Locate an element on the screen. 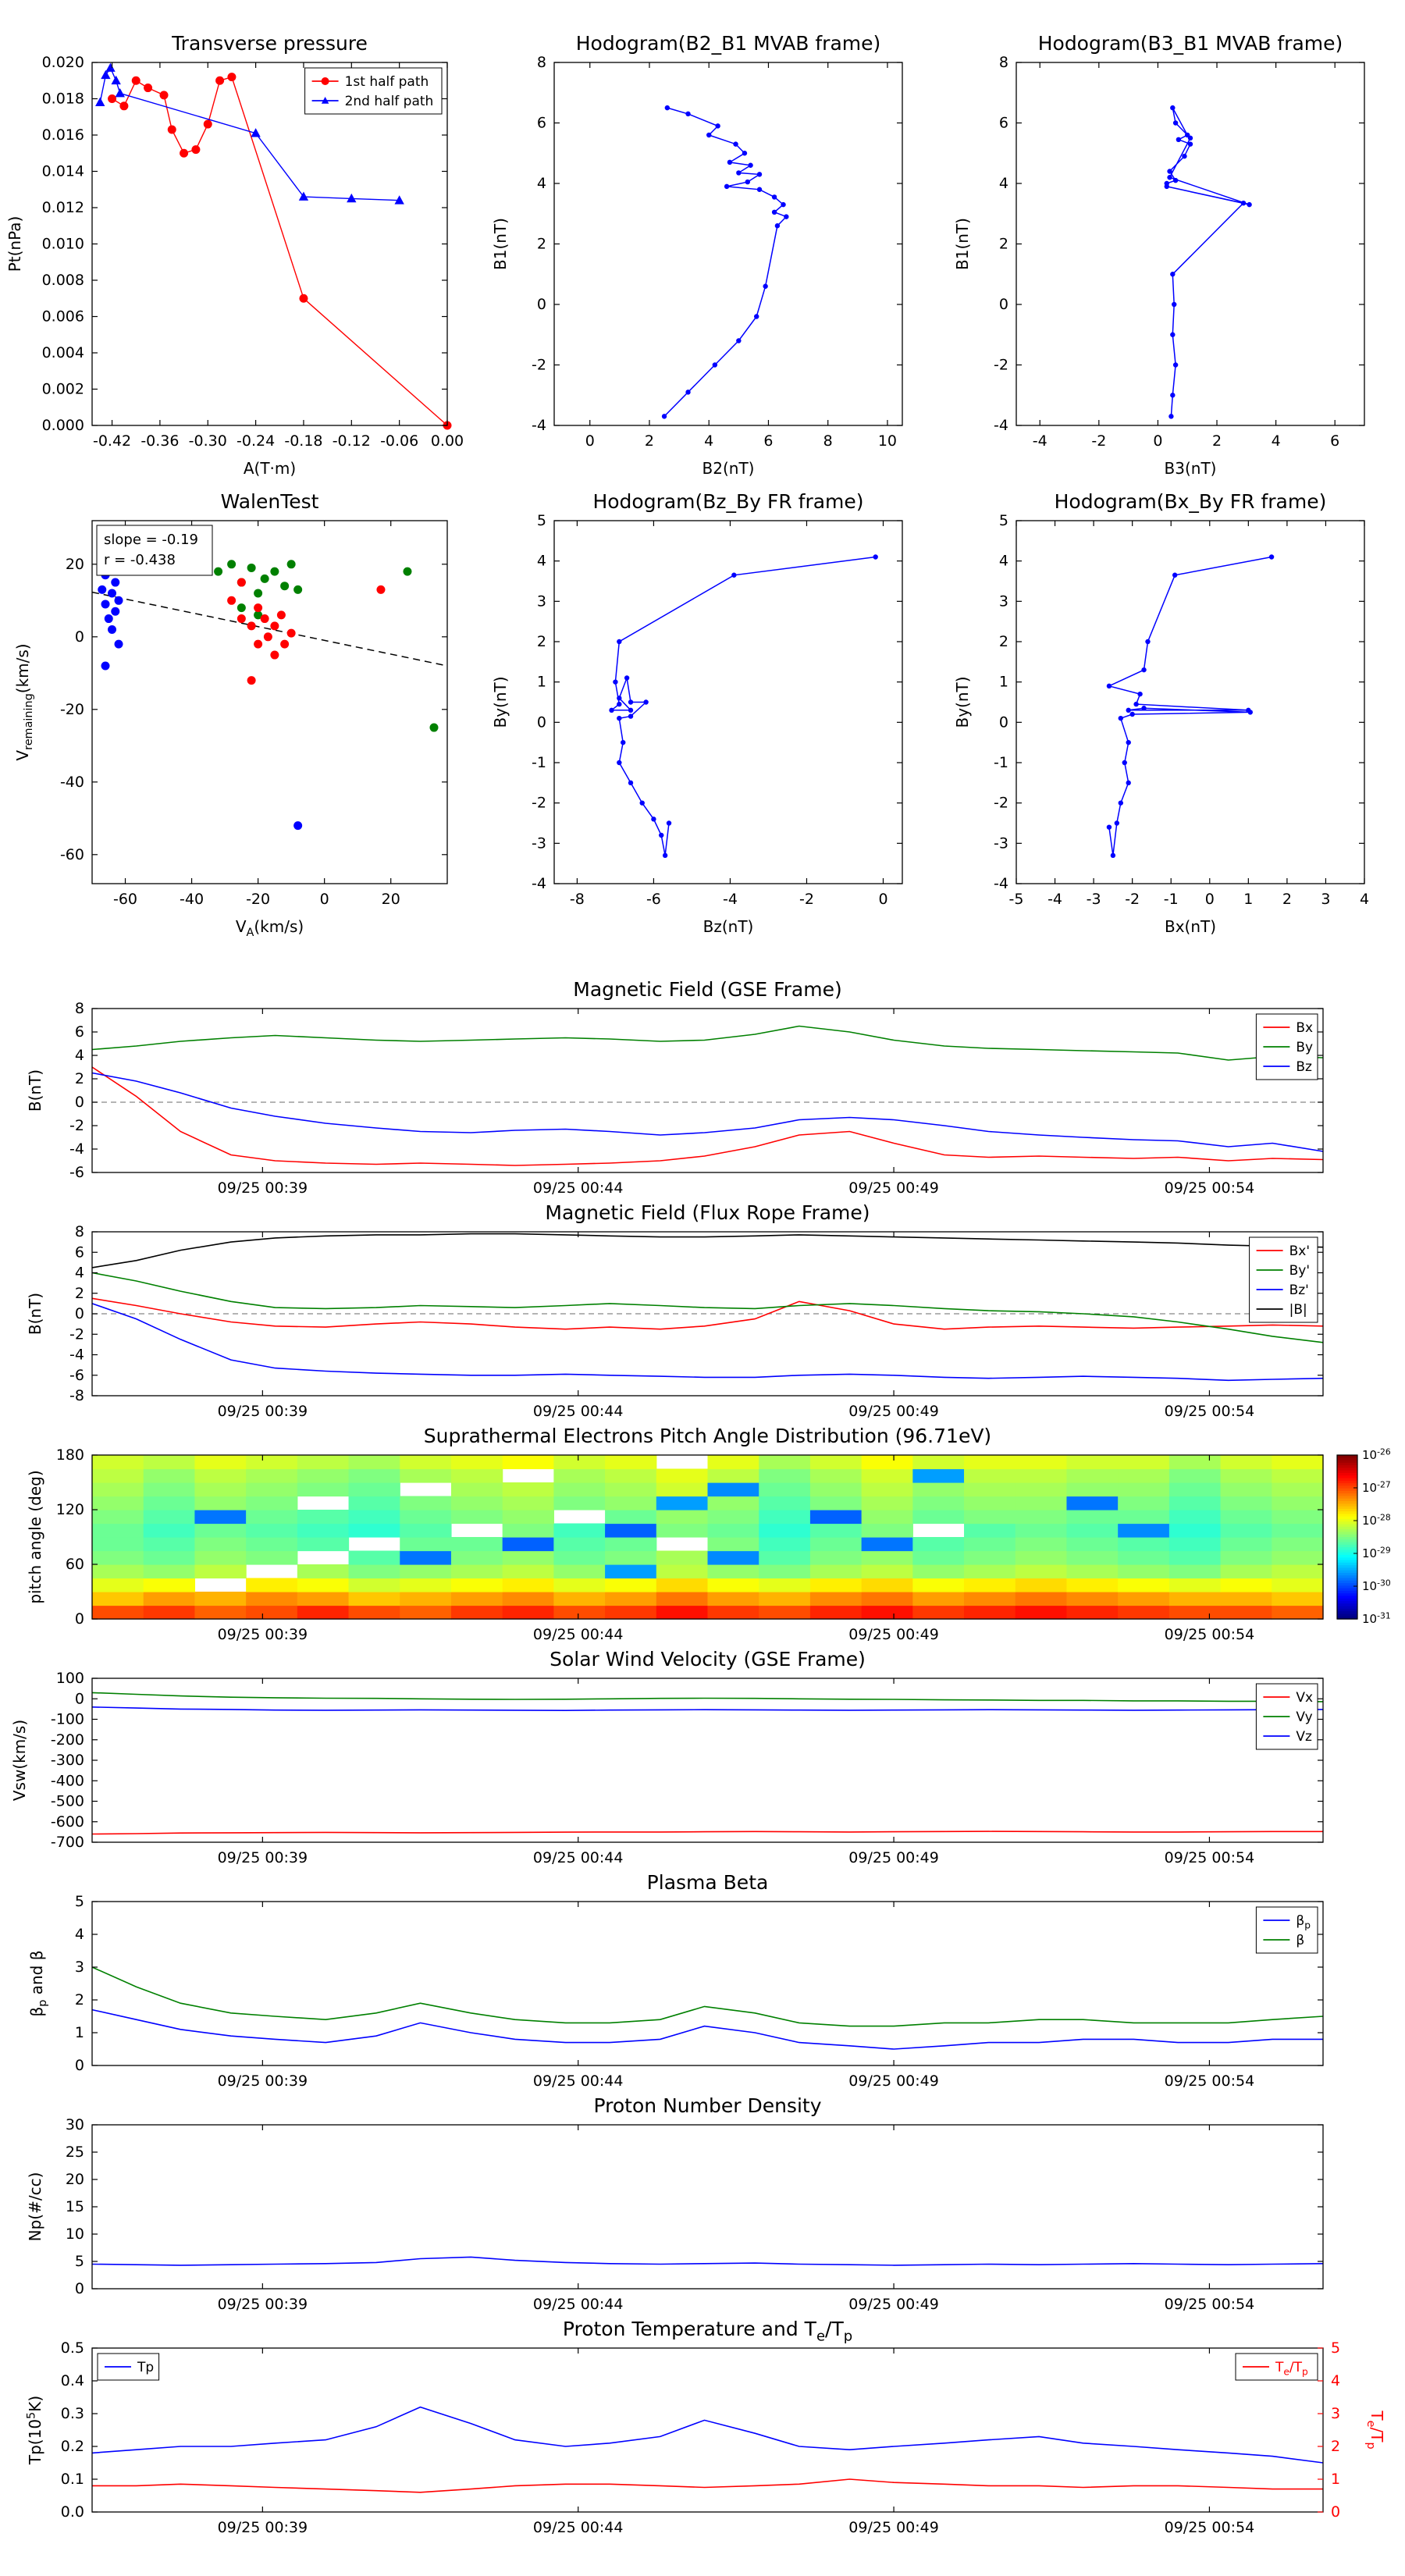 Image resolution: width=1405 pixels, height=2576 pixels. heatmap-pad is located at coordinates (708, 1537).